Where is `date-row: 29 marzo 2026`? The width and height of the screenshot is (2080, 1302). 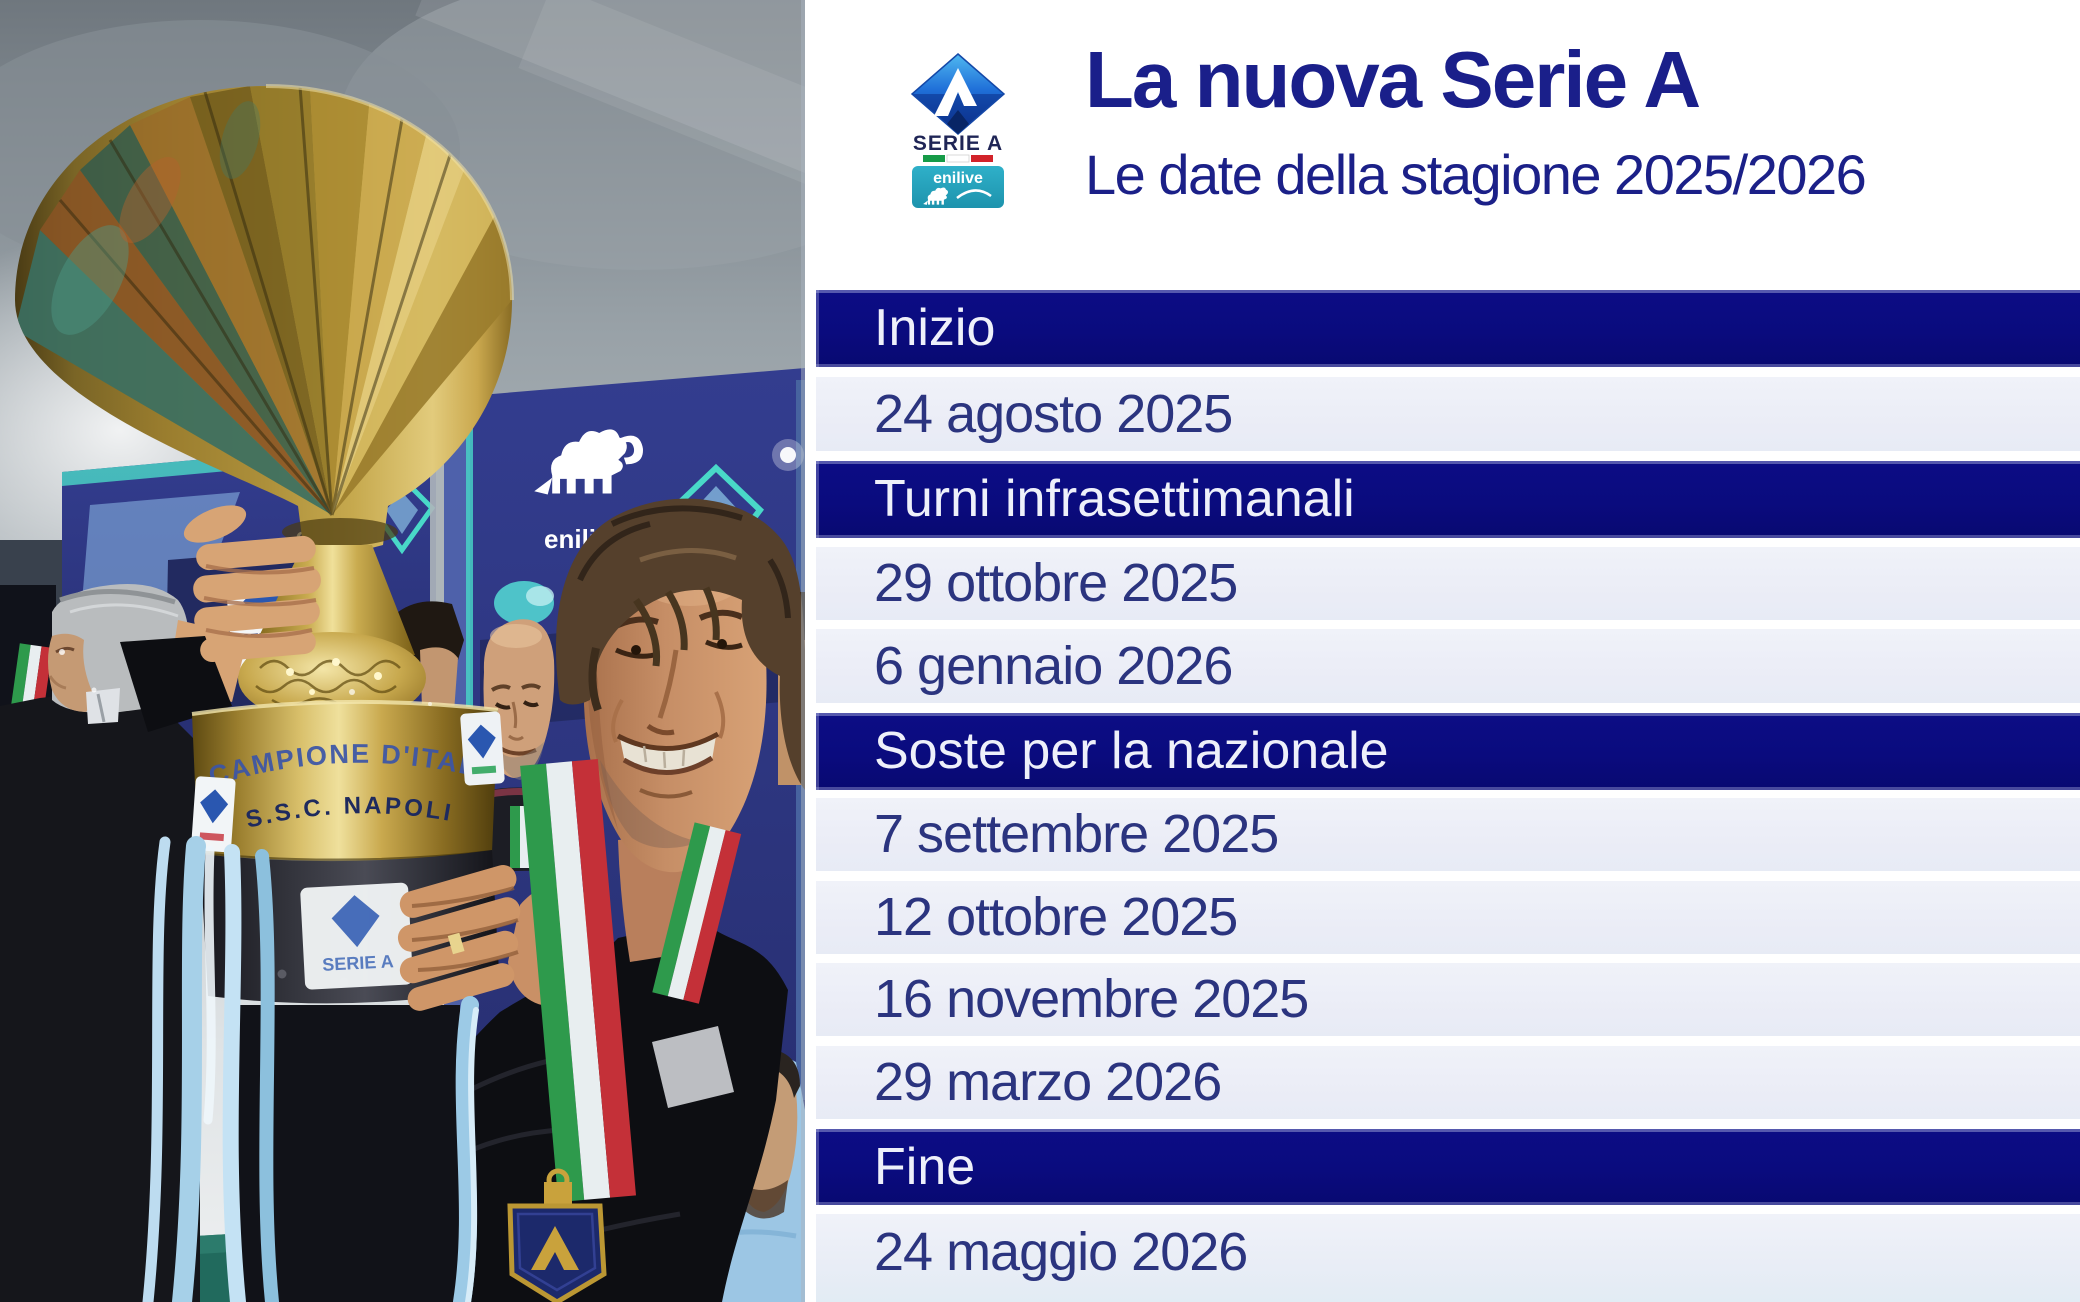
date-row: 29 marzo 2026 is located at coordinates (1448, 1082).